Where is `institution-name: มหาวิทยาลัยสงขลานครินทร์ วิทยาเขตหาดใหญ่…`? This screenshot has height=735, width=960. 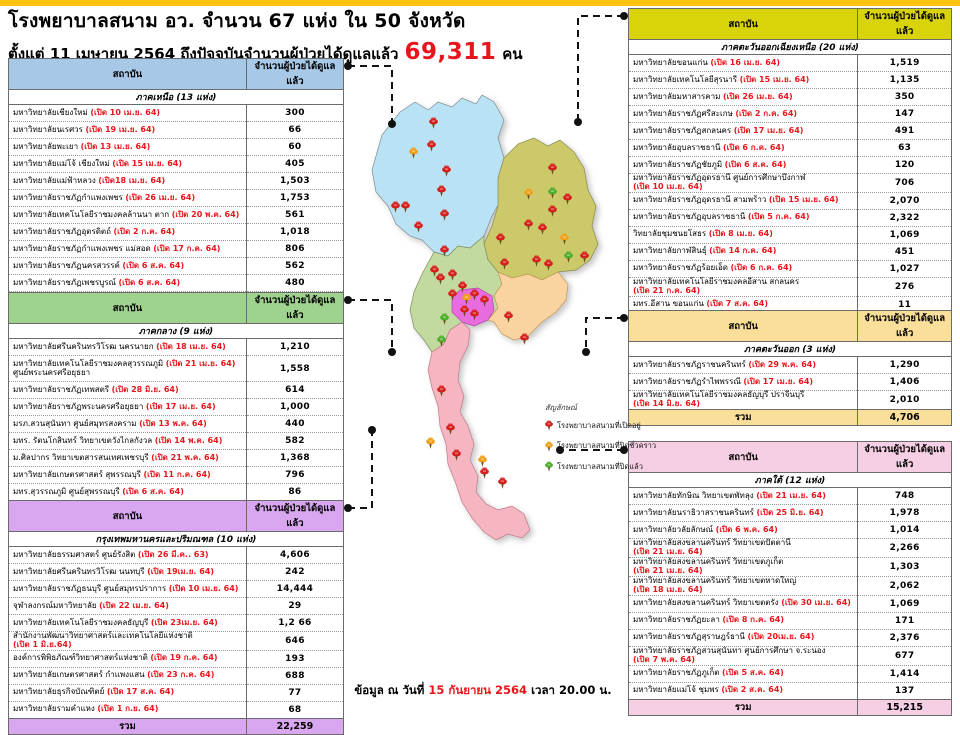 institution-name: มหาวิทยาลัยสงขลานครินทร์ วิทยาเขตหาดใหญ่… is located at coordinates (743, 585).